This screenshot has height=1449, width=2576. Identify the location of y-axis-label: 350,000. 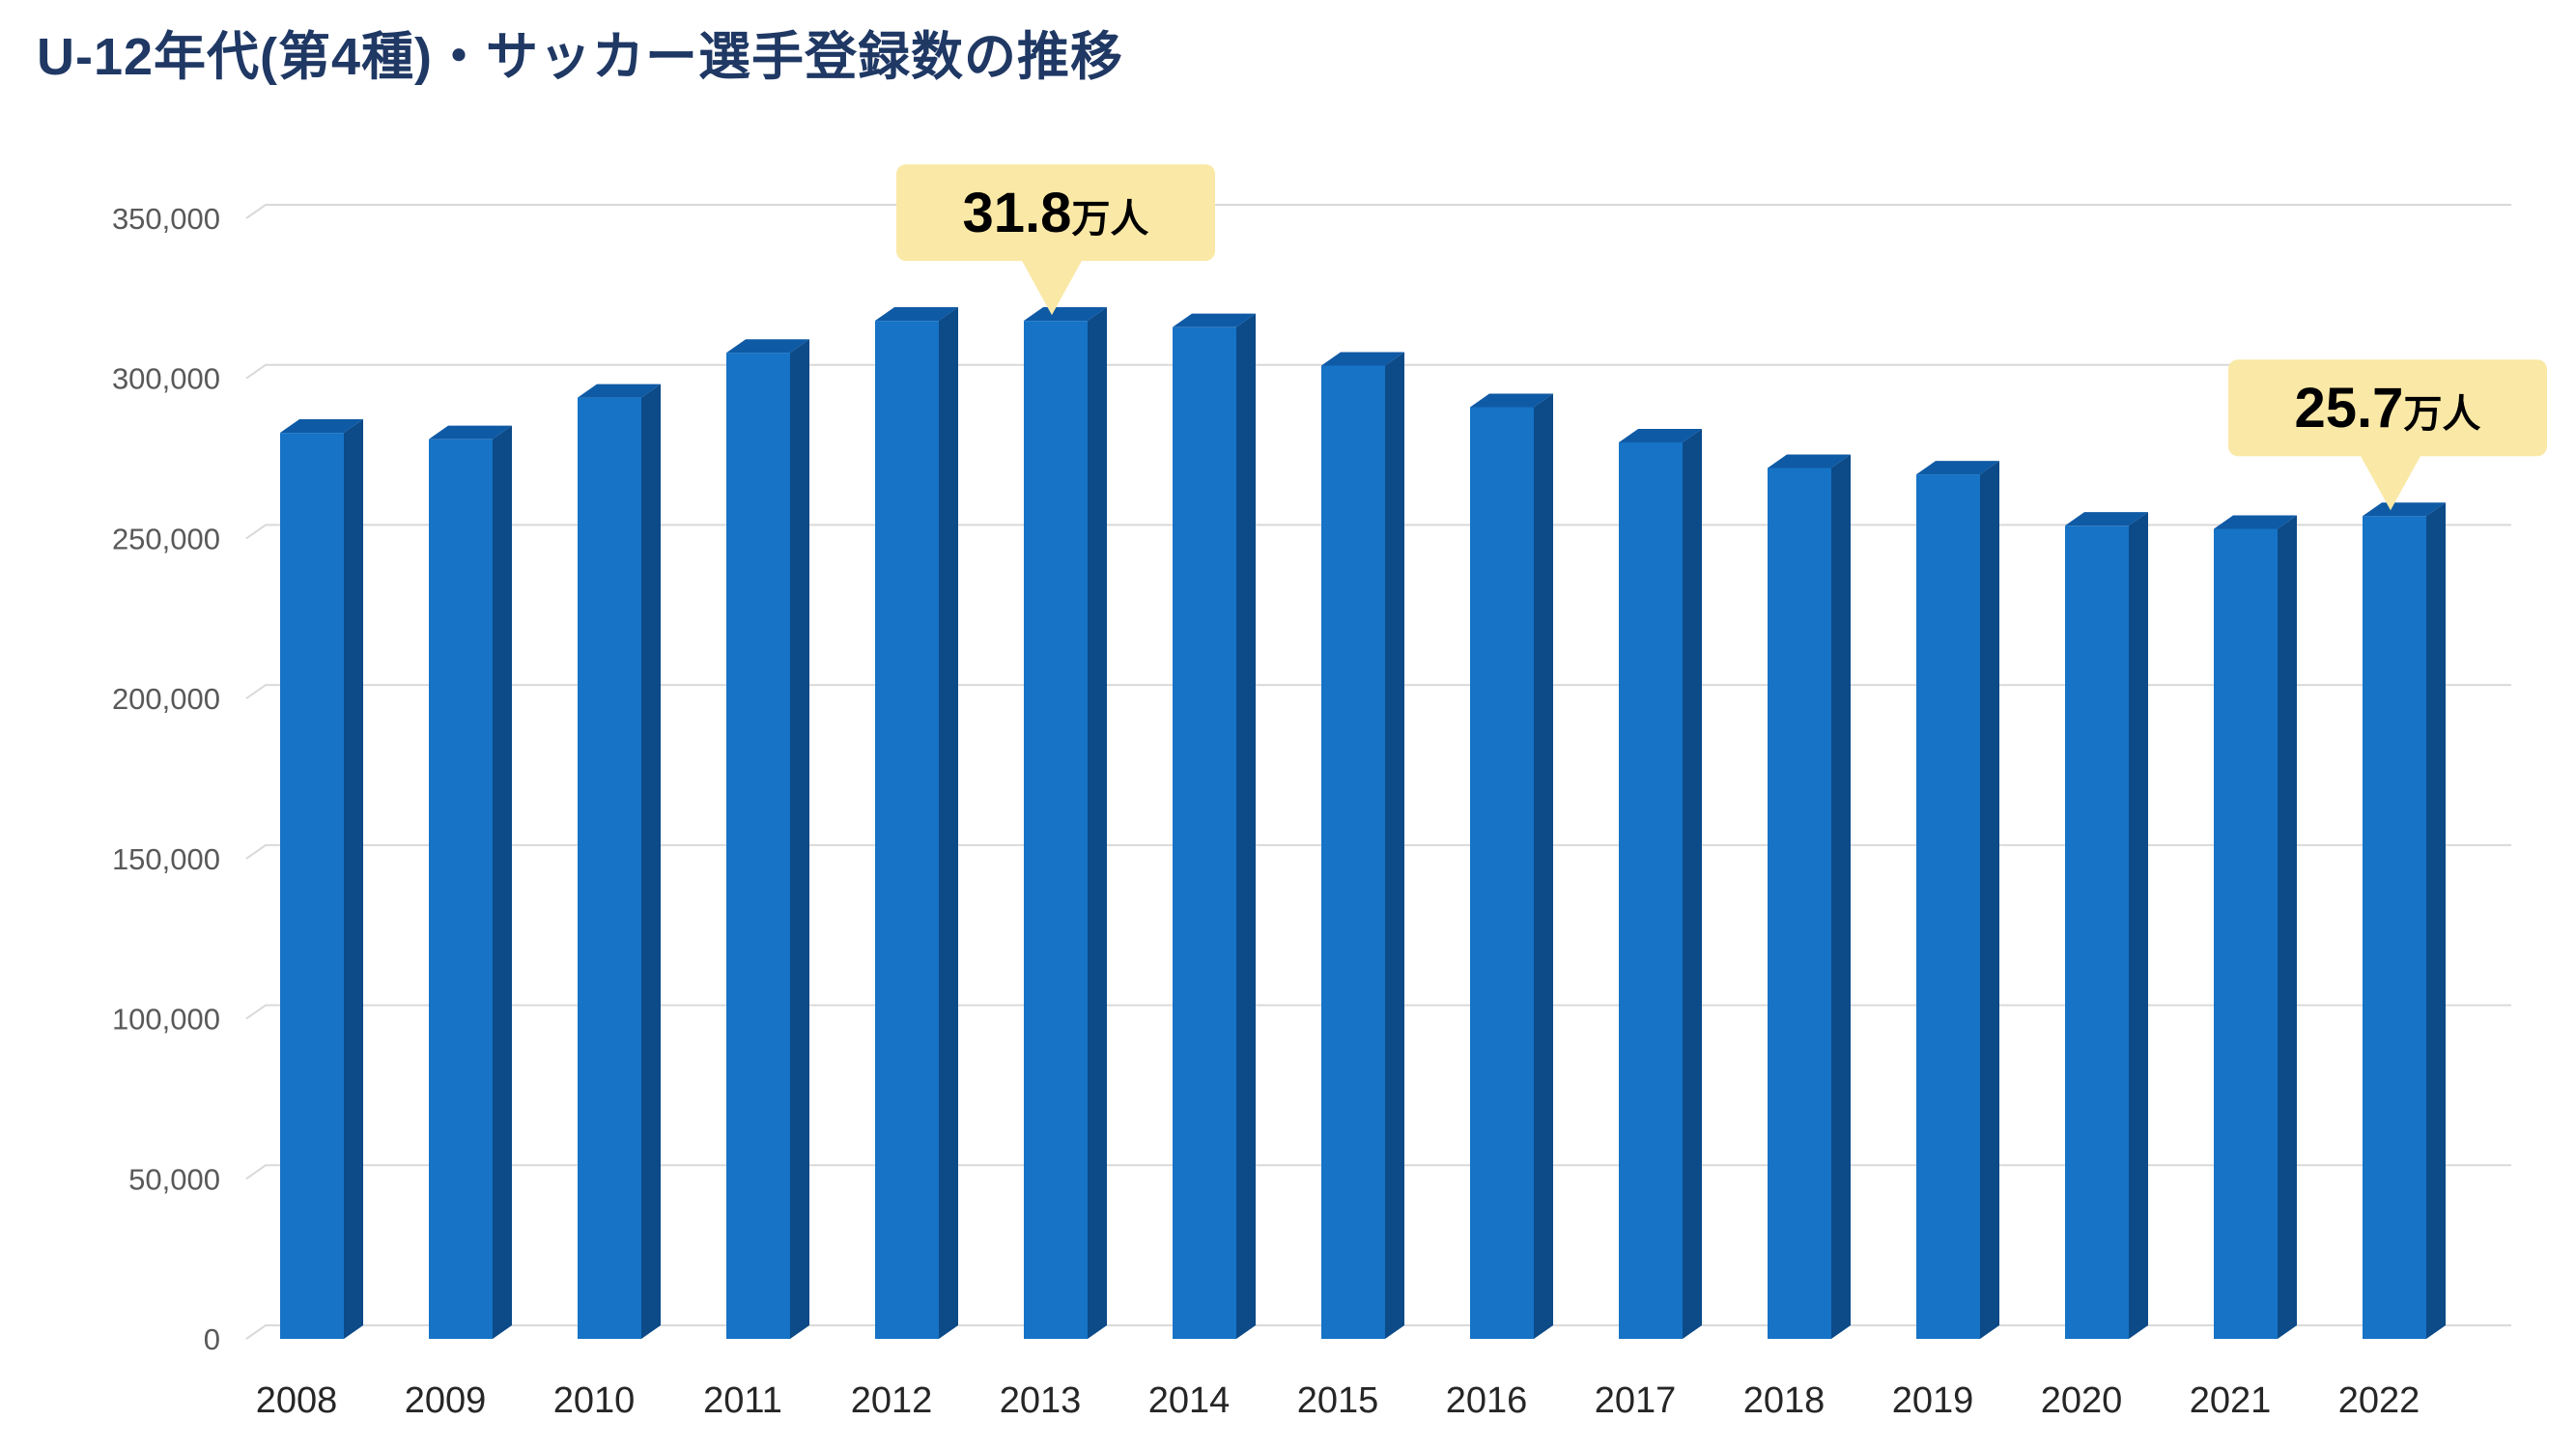
(166, 219).